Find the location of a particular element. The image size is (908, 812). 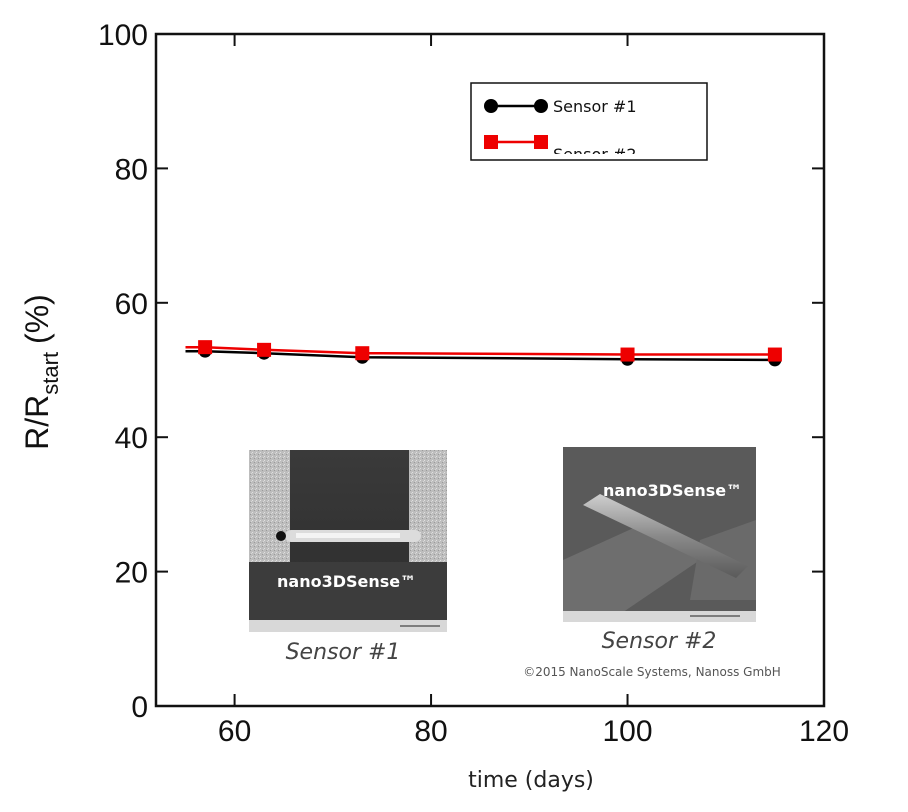

legend-box is located at coordinates (589, 121).